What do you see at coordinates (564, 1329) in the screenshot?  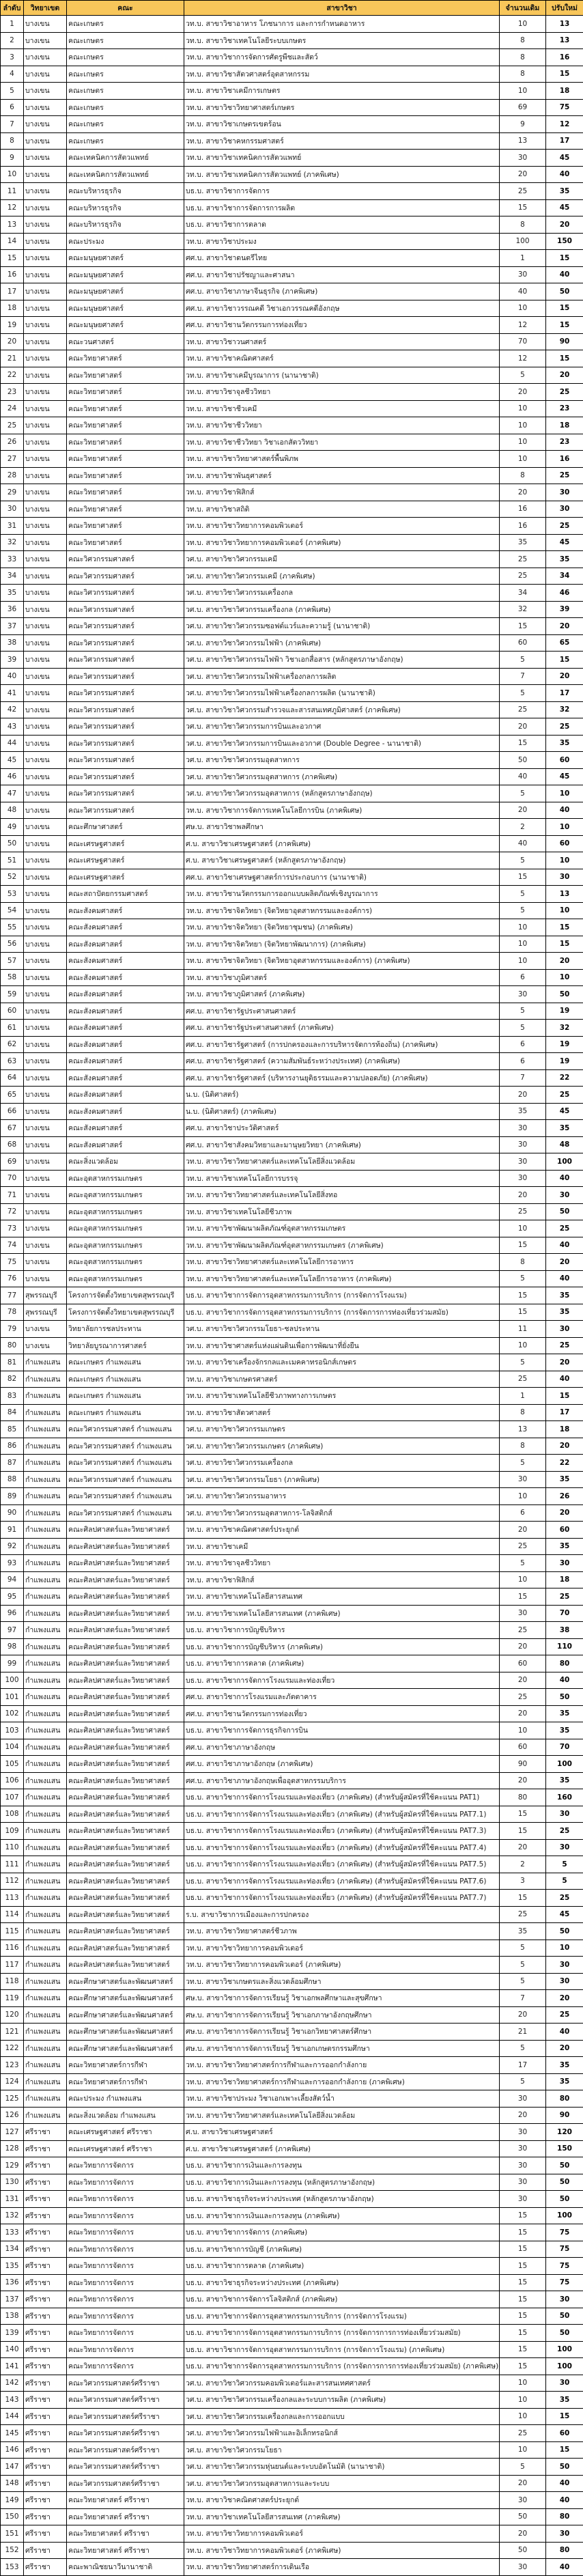 I see `cell-new-count: 30` at bounding box center [564, 1329].